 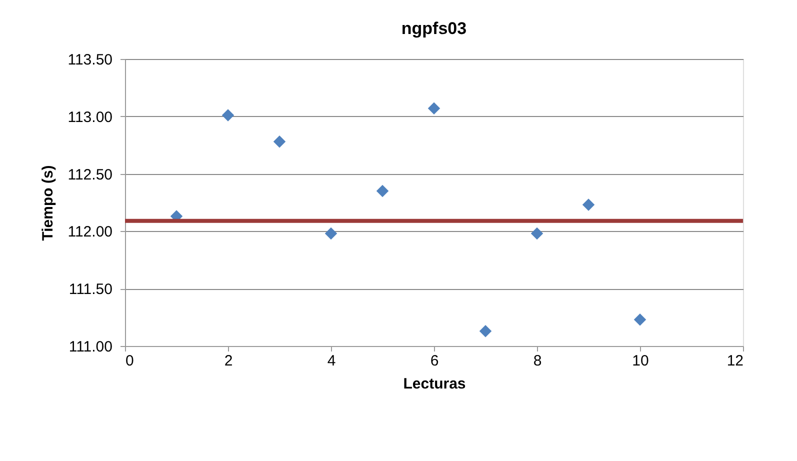 What do you see at coordinates (640, 361) in the screenshot?
I see `x-tick-label: 10` at bounding box center [640, 361].